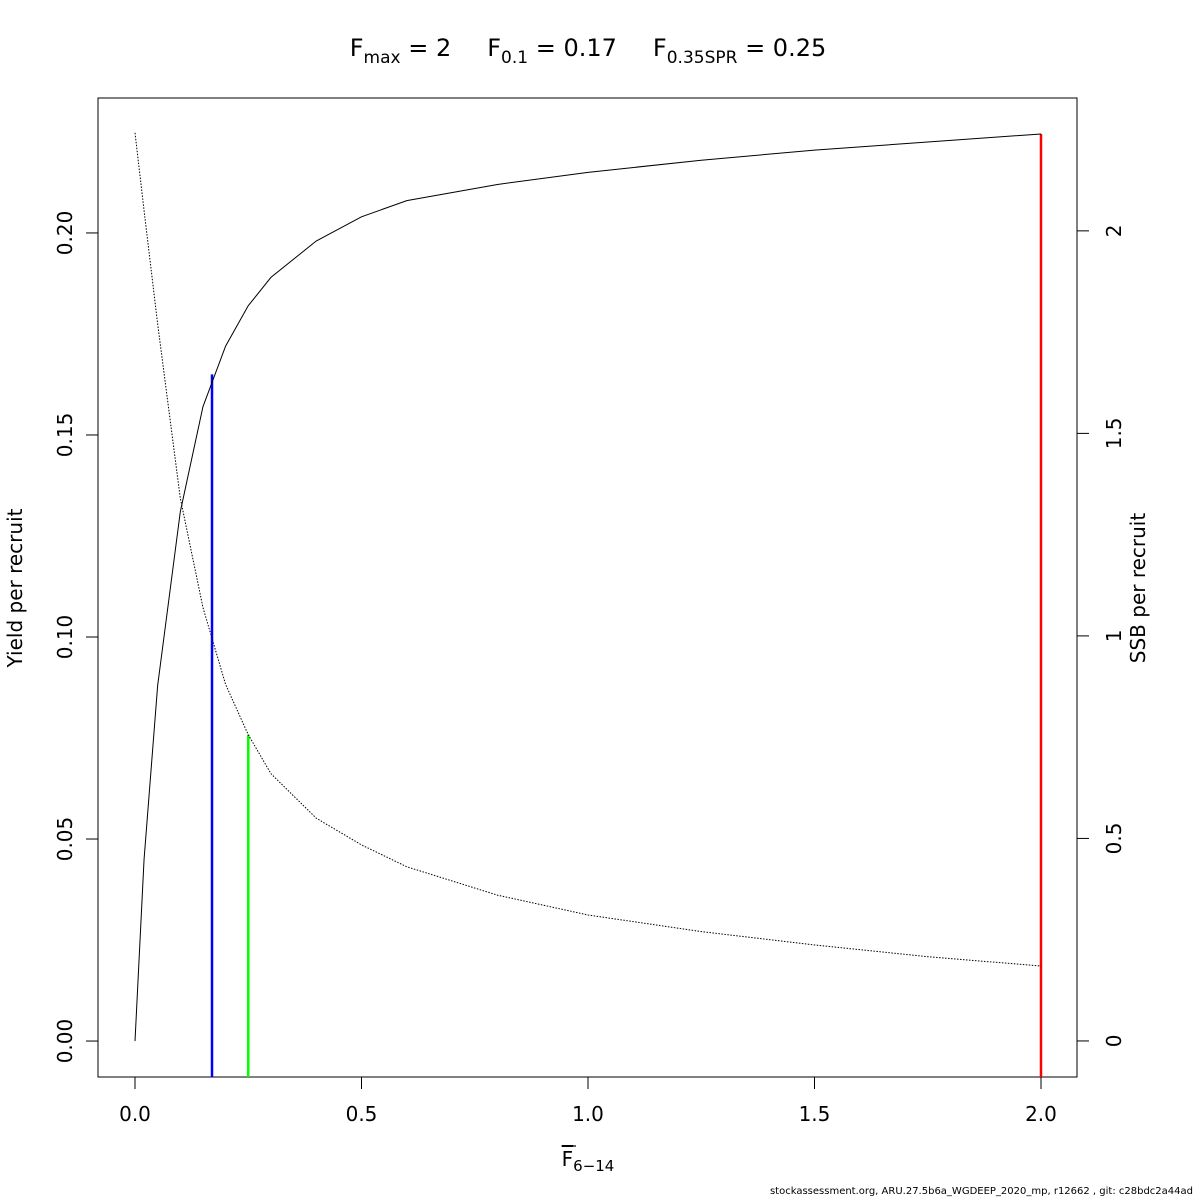  What do you see at coordinates (1114, 1041) in the screenshot?
I see `y2-tick-label: 0` at bounding box center [1114, 1041].